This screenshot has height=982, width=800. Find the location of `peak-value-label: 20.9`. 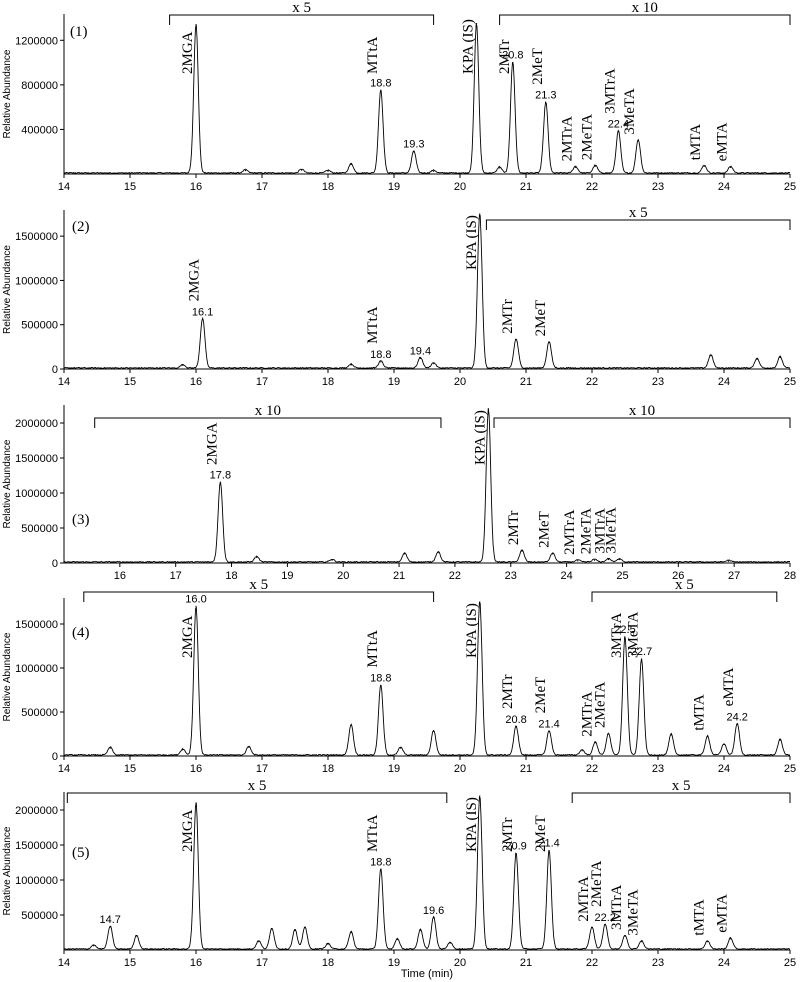

peak-value-label: 20.9 is located at coordinates (515, 846).